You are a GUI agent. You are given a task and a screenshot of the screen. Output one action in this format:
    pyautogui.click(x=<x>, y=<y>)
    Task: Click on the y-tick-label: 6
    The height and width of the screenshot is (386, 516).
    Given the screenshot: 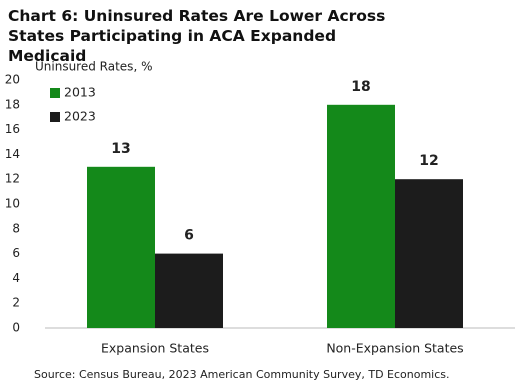 What is the action you would take?
    pyautogui.click(x=16, y=253)
    